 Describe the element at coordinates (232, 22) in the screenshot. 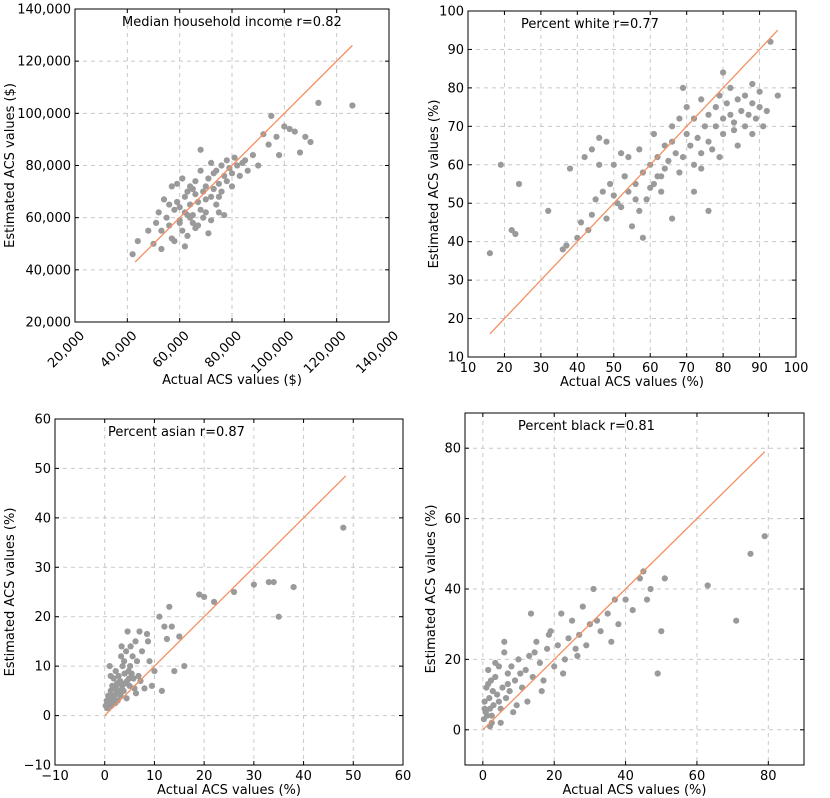

I see `chart-1-title: Median household income r=0.82` at that location.